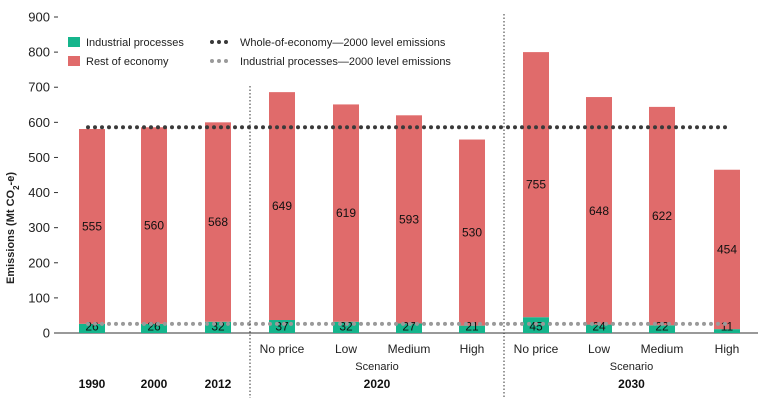 The image size is (774, 401). Describe the element at coordinates (16, 187) in the screenshot. I see `y-axis-label-subscript: 2` at that location.